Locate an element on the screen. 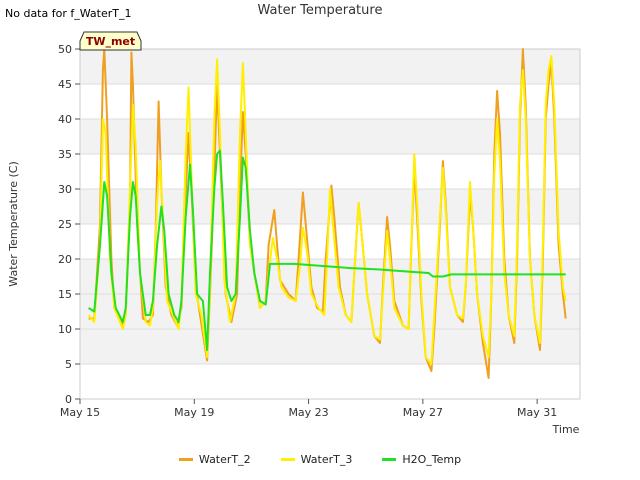 Image resolution: width=640 pixels, height=480 pixels. tw-met-badge: TW_met is located at coordinates (110, 41).